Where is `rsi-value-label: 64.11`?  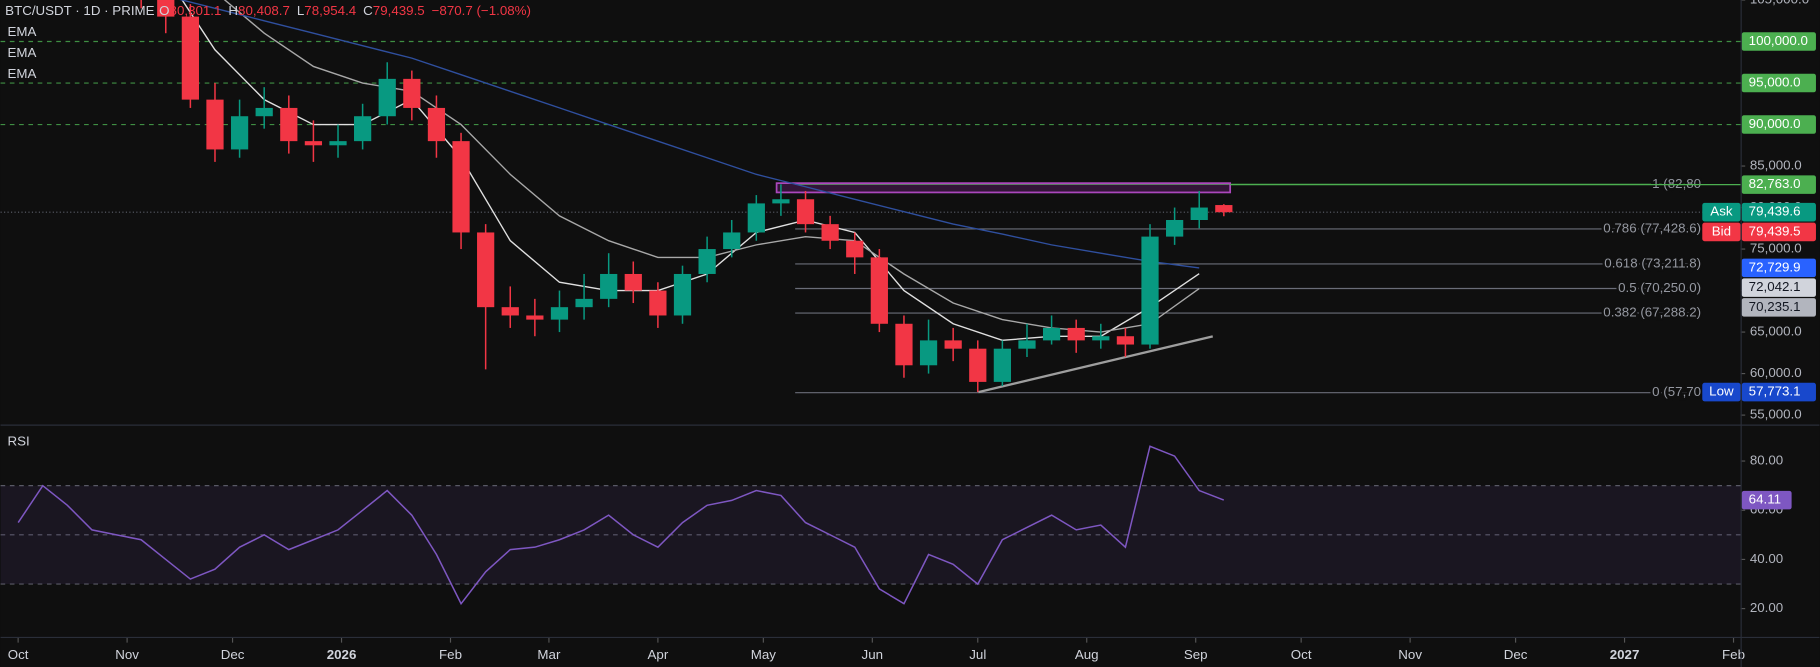
rsi-value-label: 64.11 is located at coordinates (1765, 499).